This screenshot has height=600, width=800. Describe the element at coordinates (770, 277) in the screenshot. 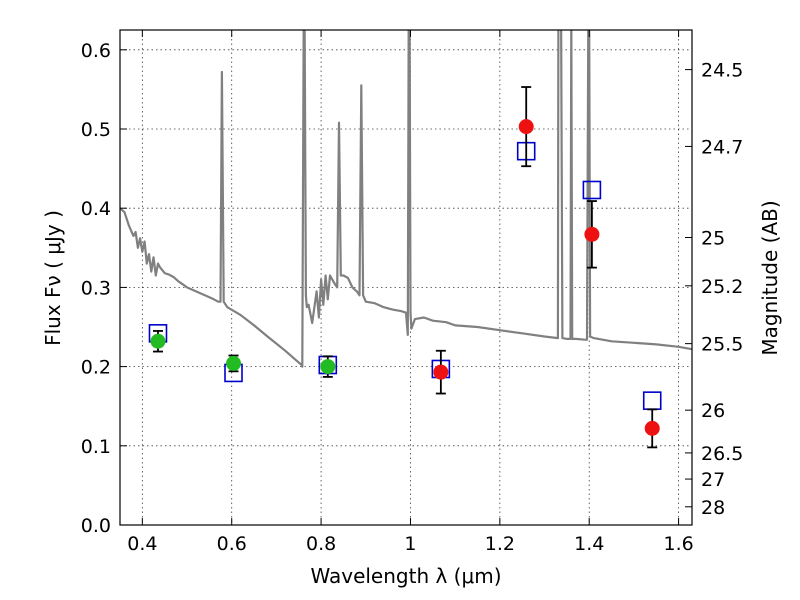

I see `y2-axis-label: Magnitude (AB)` at that location.